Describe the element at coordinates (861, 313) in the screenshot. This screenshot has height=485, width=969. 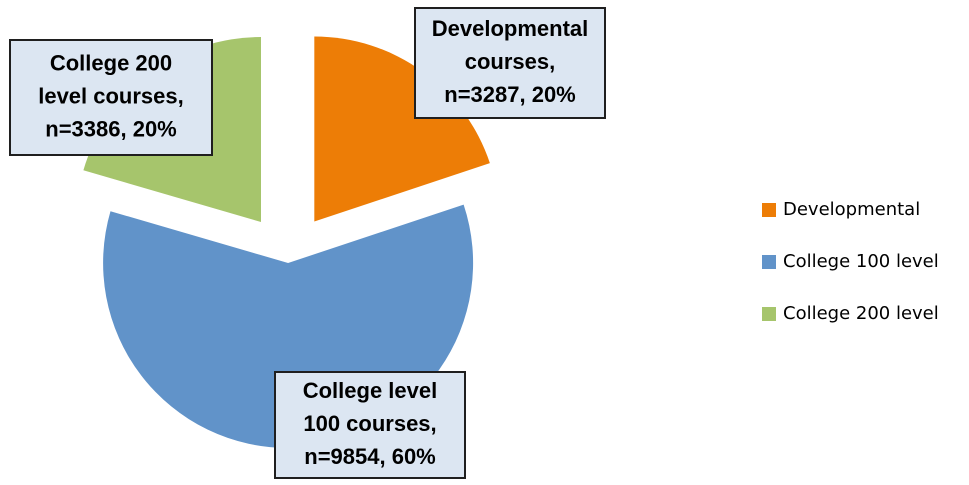
I see `legend-label: College 200 level` at that location.